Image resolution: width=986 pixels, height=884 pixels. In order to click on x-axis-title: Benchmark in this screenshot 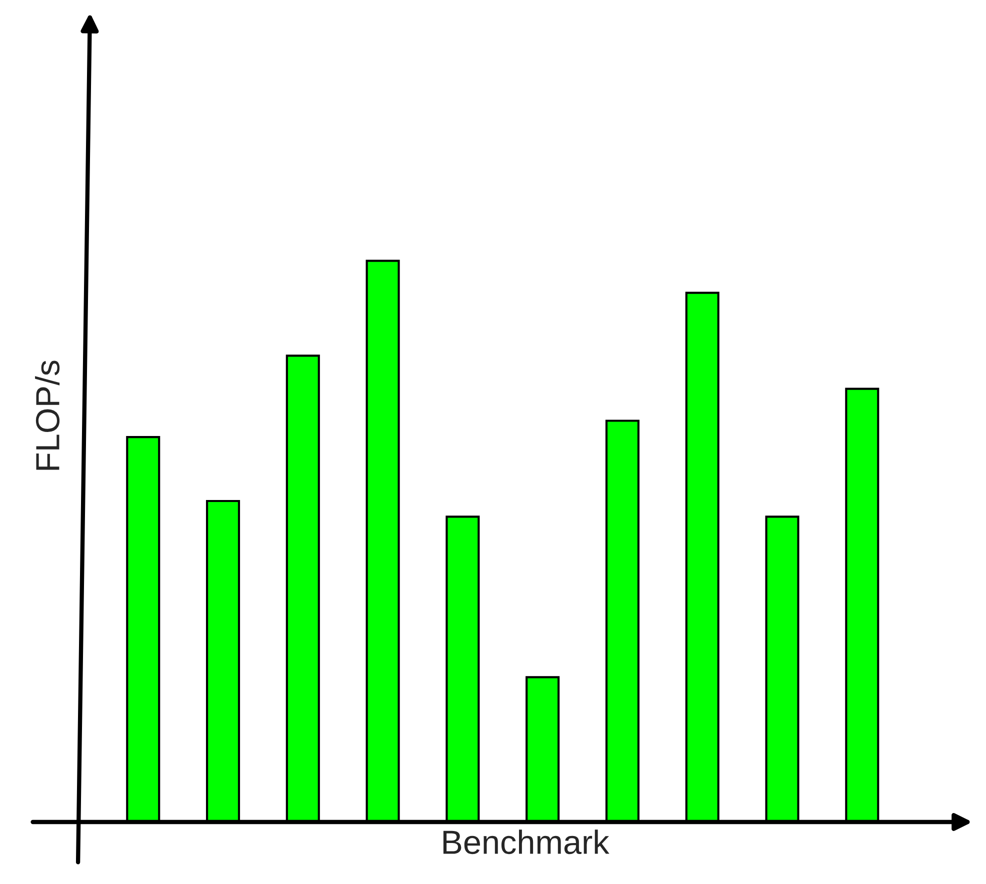, I will do `click(526, 842)`.